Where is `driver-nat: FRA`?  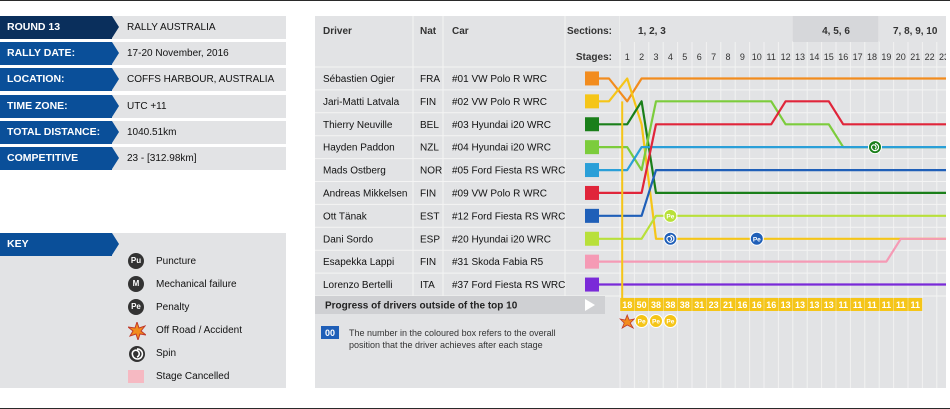 driver-nat: FRA is located at coordinates (430, 79).